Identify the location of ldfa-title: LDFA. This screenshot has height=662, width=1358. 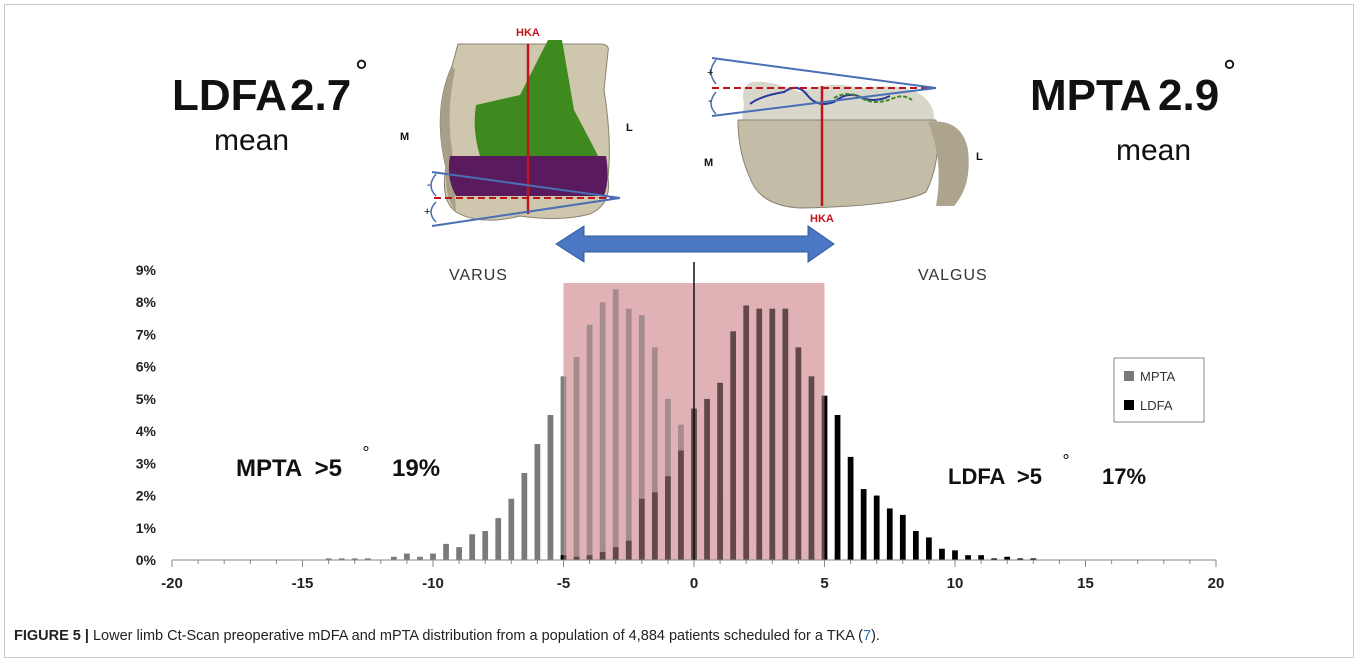
(229, 95).